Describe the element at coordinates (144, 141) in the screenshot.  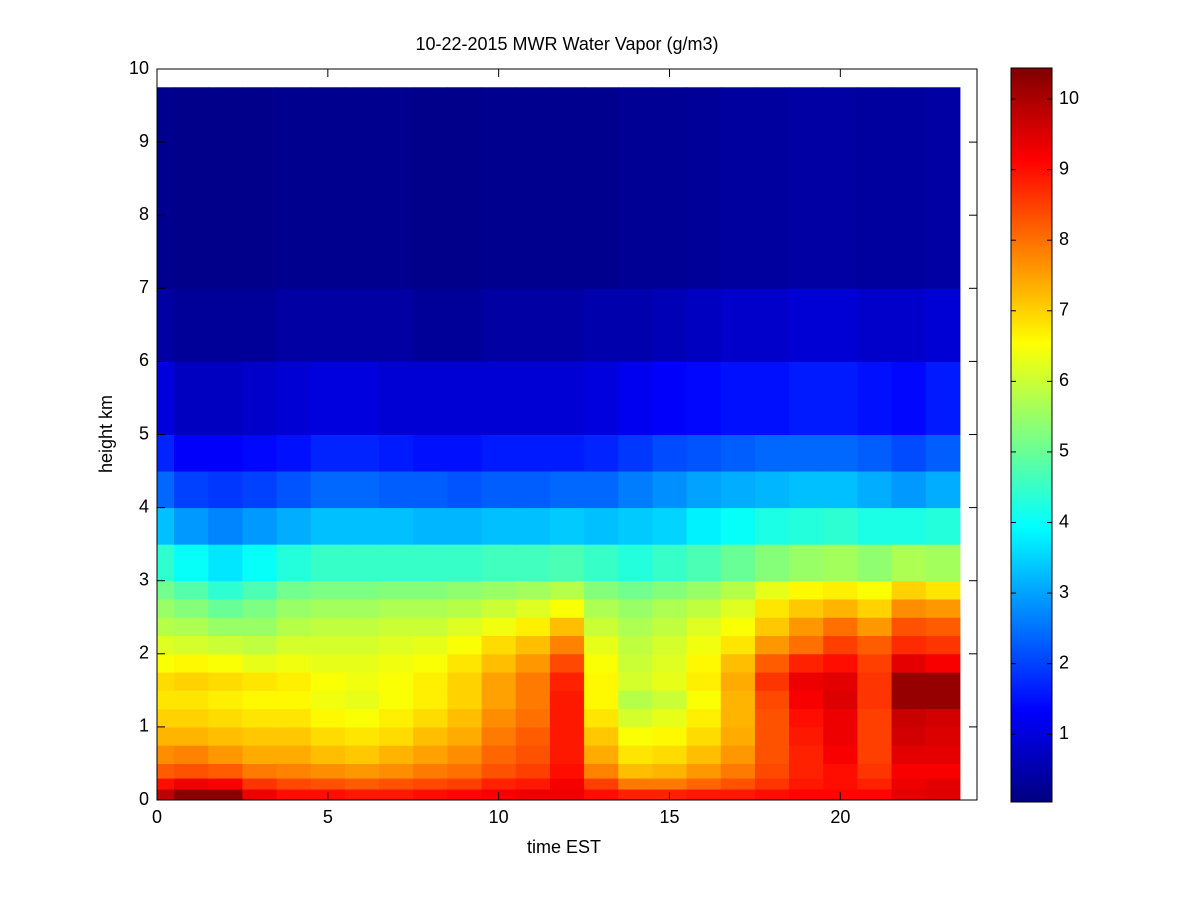
I see `y-tick-label: 9` at that location.